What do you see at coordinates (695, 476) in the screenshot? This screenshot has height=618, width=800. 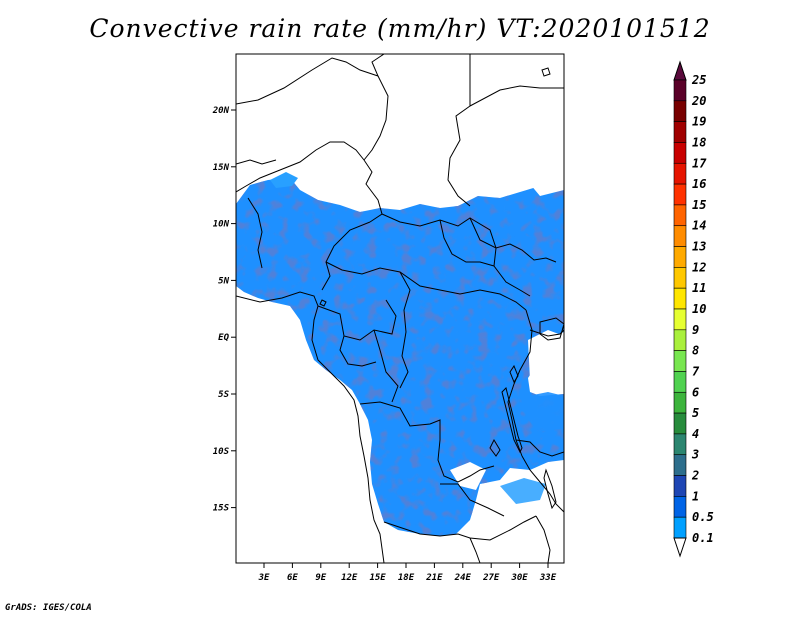 I see `colorbar-label: 2` at bounding box center [695, 476].